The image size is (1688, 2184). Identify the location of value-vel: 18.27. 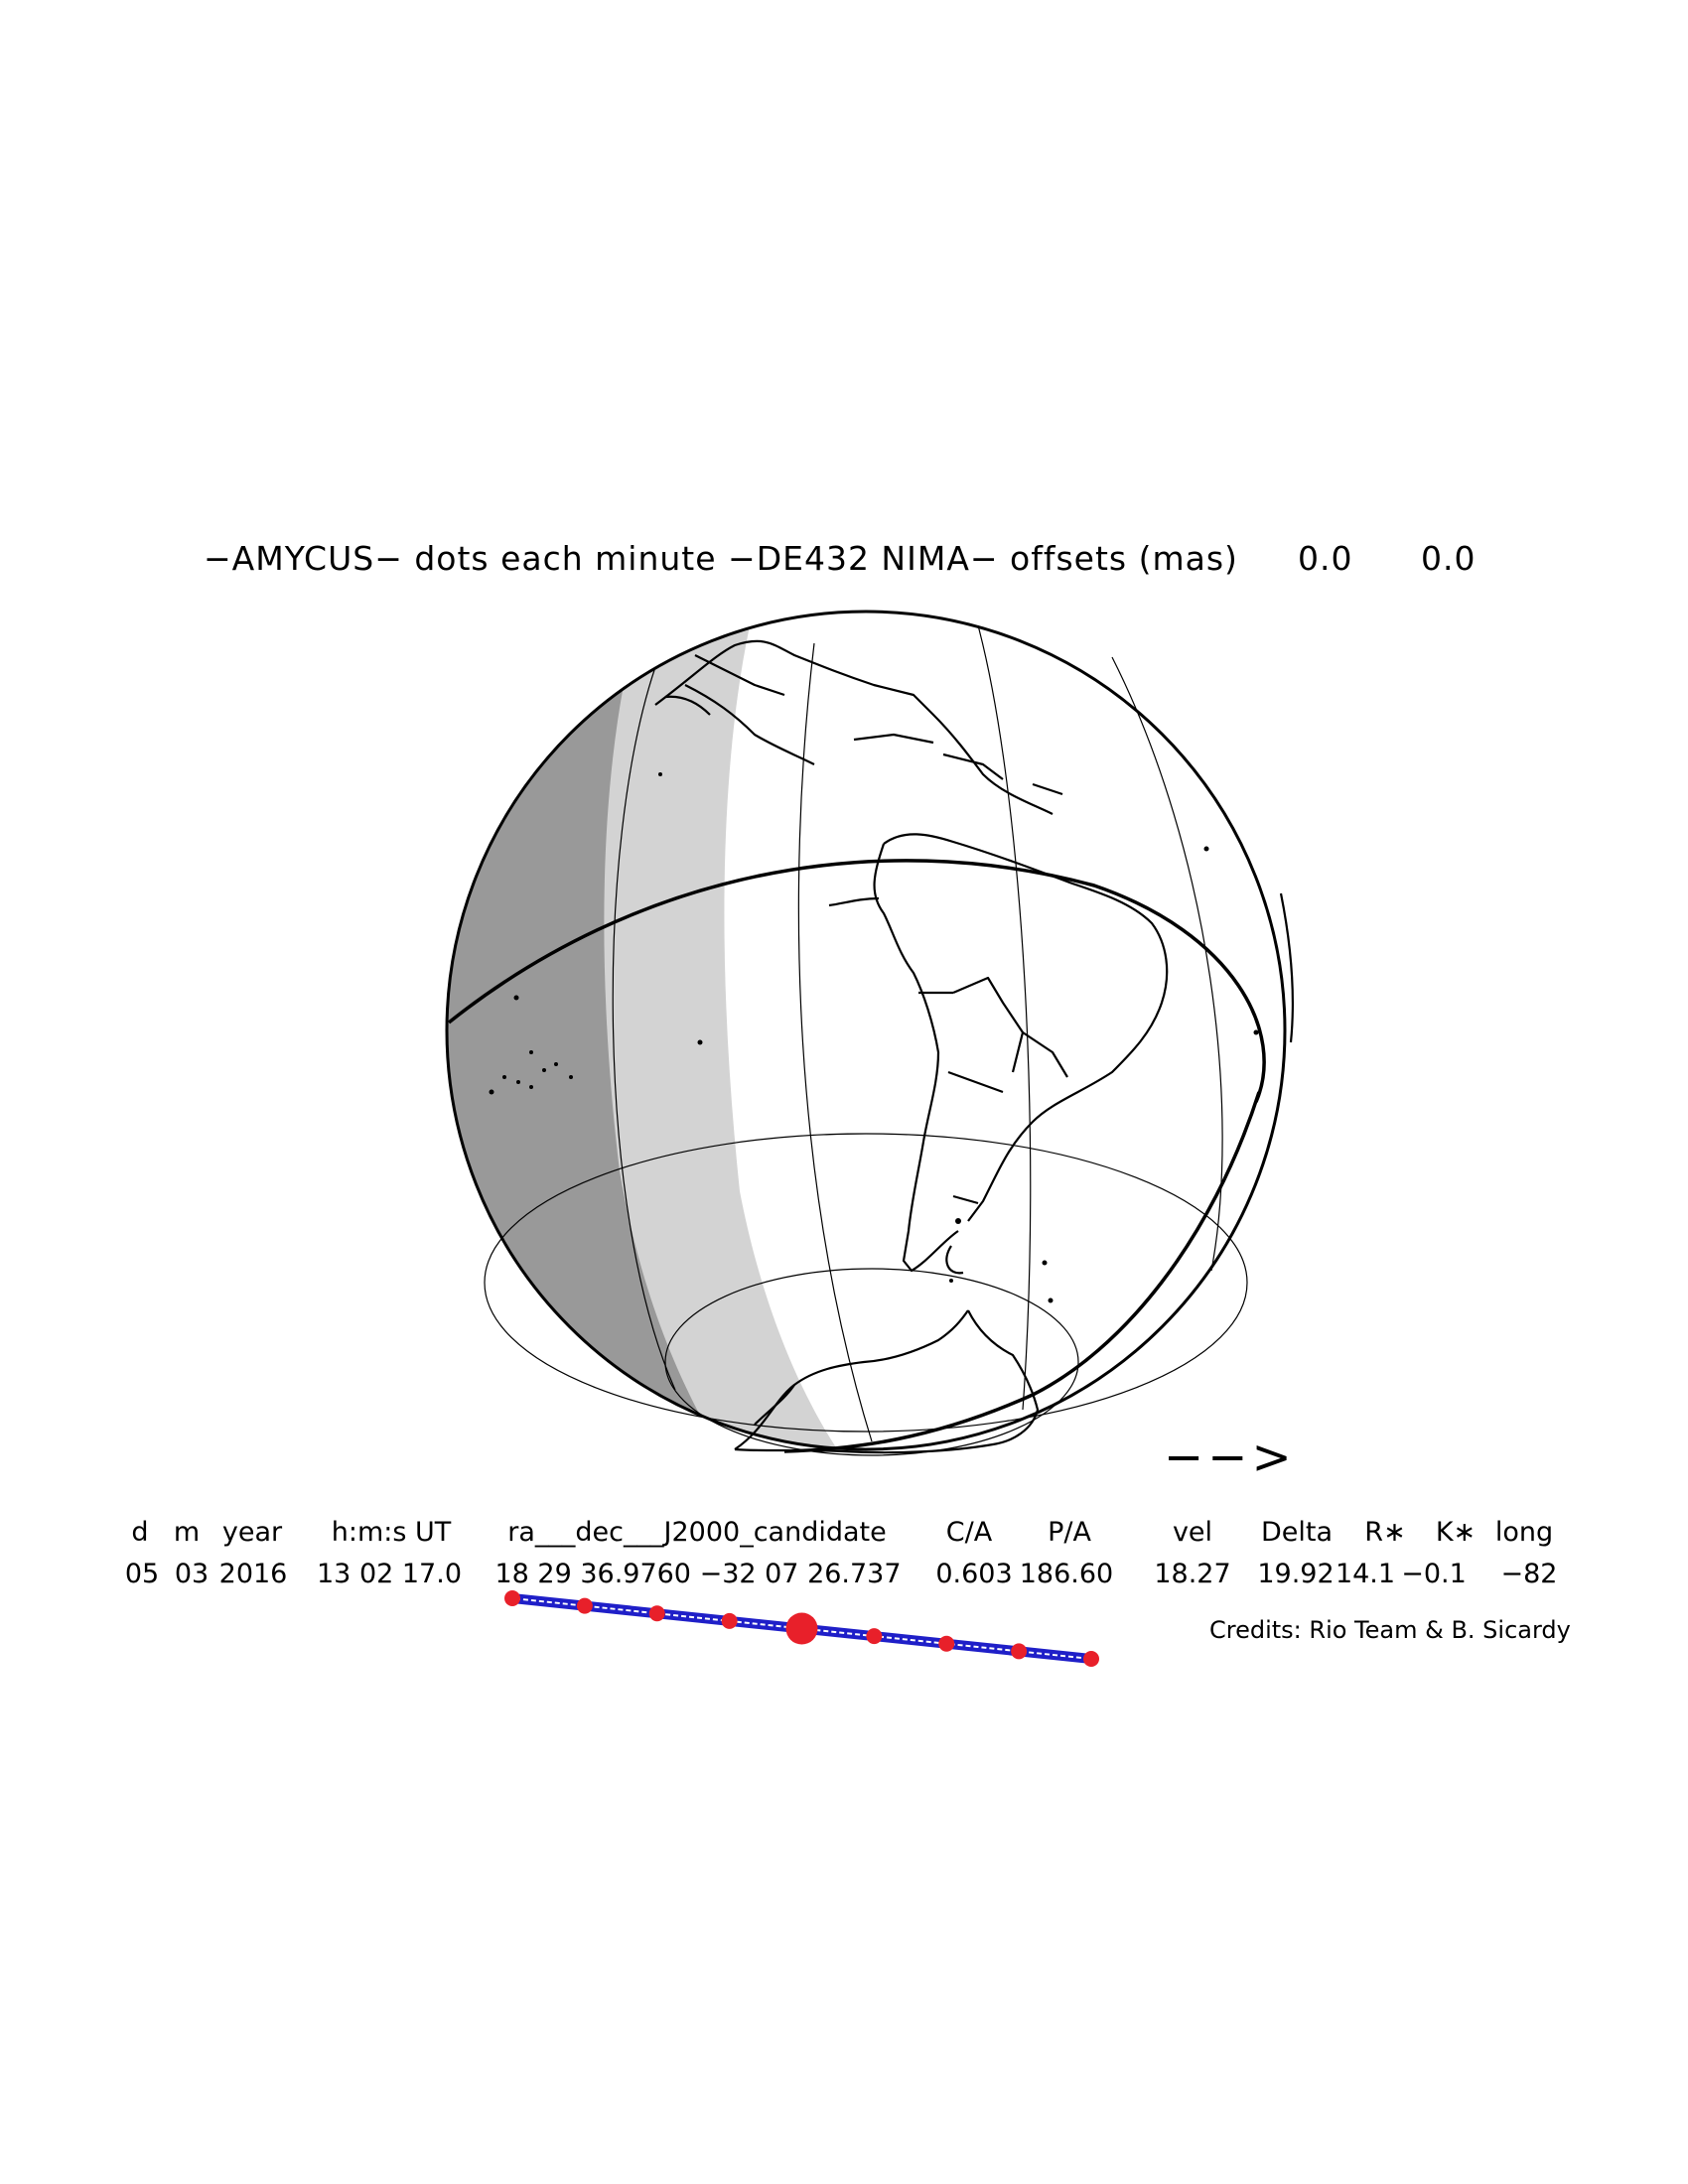
(1192, 1574).